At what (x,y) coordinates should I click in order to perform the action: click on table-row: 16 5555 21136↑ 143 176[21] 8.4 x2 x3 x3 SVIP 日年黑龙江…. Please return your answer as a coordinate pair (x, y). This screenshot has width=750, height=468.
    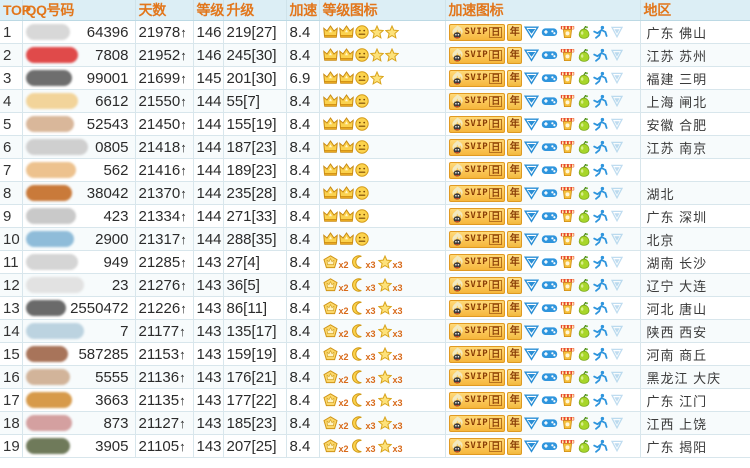
    Looking at the image, I should click on (375, 377).